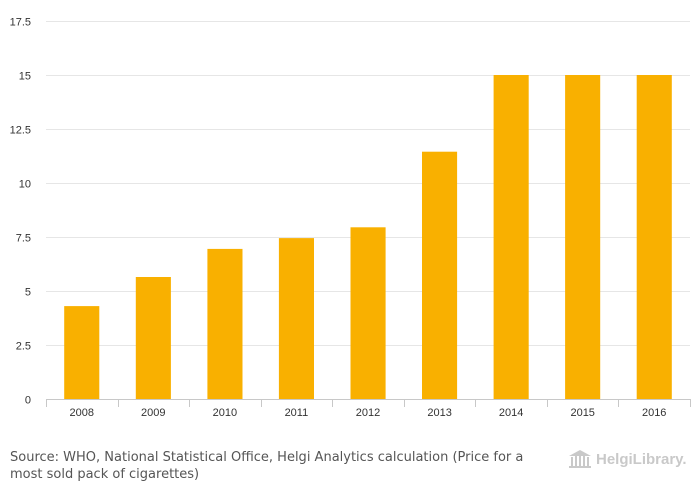  I want to click on y-tick-label: 2.5, so click(23, 347).